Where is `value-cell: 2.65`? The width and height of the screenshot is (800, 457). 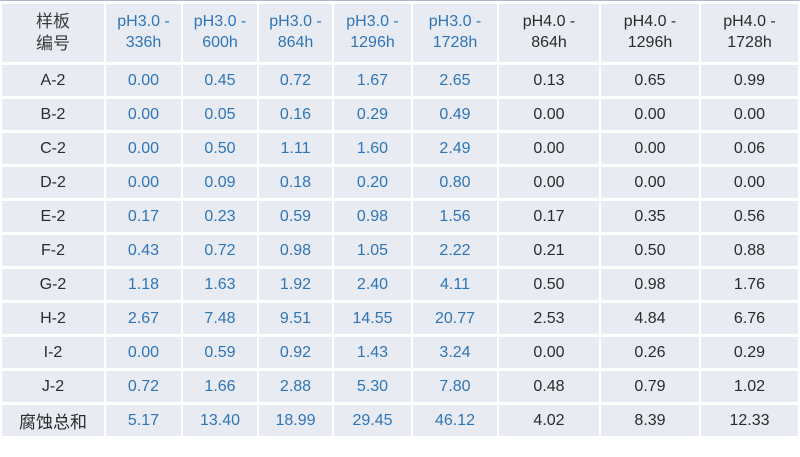 value-cell: 2.65 is located at coordinates (455, 80).